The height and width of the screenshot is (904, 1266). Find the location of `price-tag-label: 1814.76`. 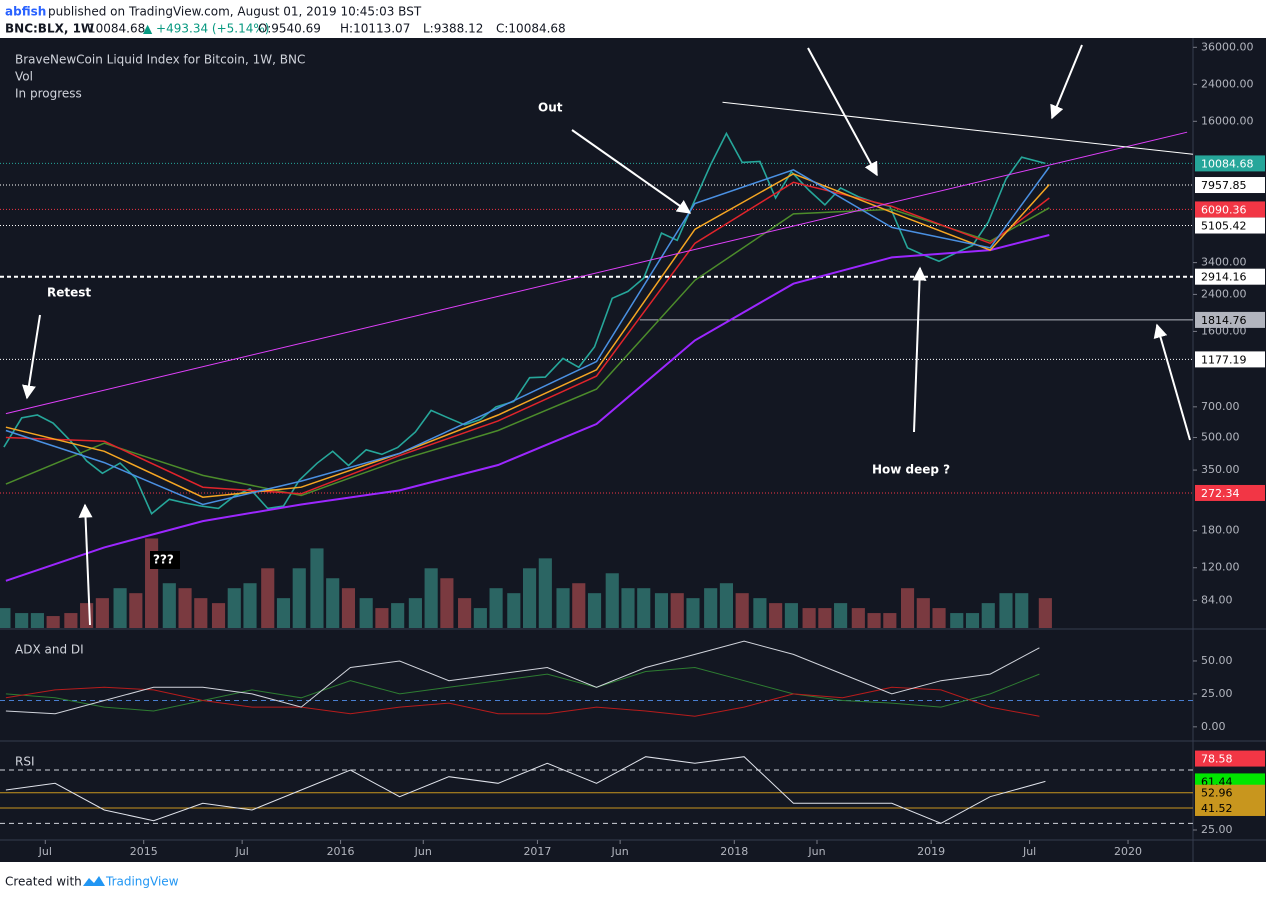

price-tag-label: 1814.76 is located at coordinates (1224, 320).